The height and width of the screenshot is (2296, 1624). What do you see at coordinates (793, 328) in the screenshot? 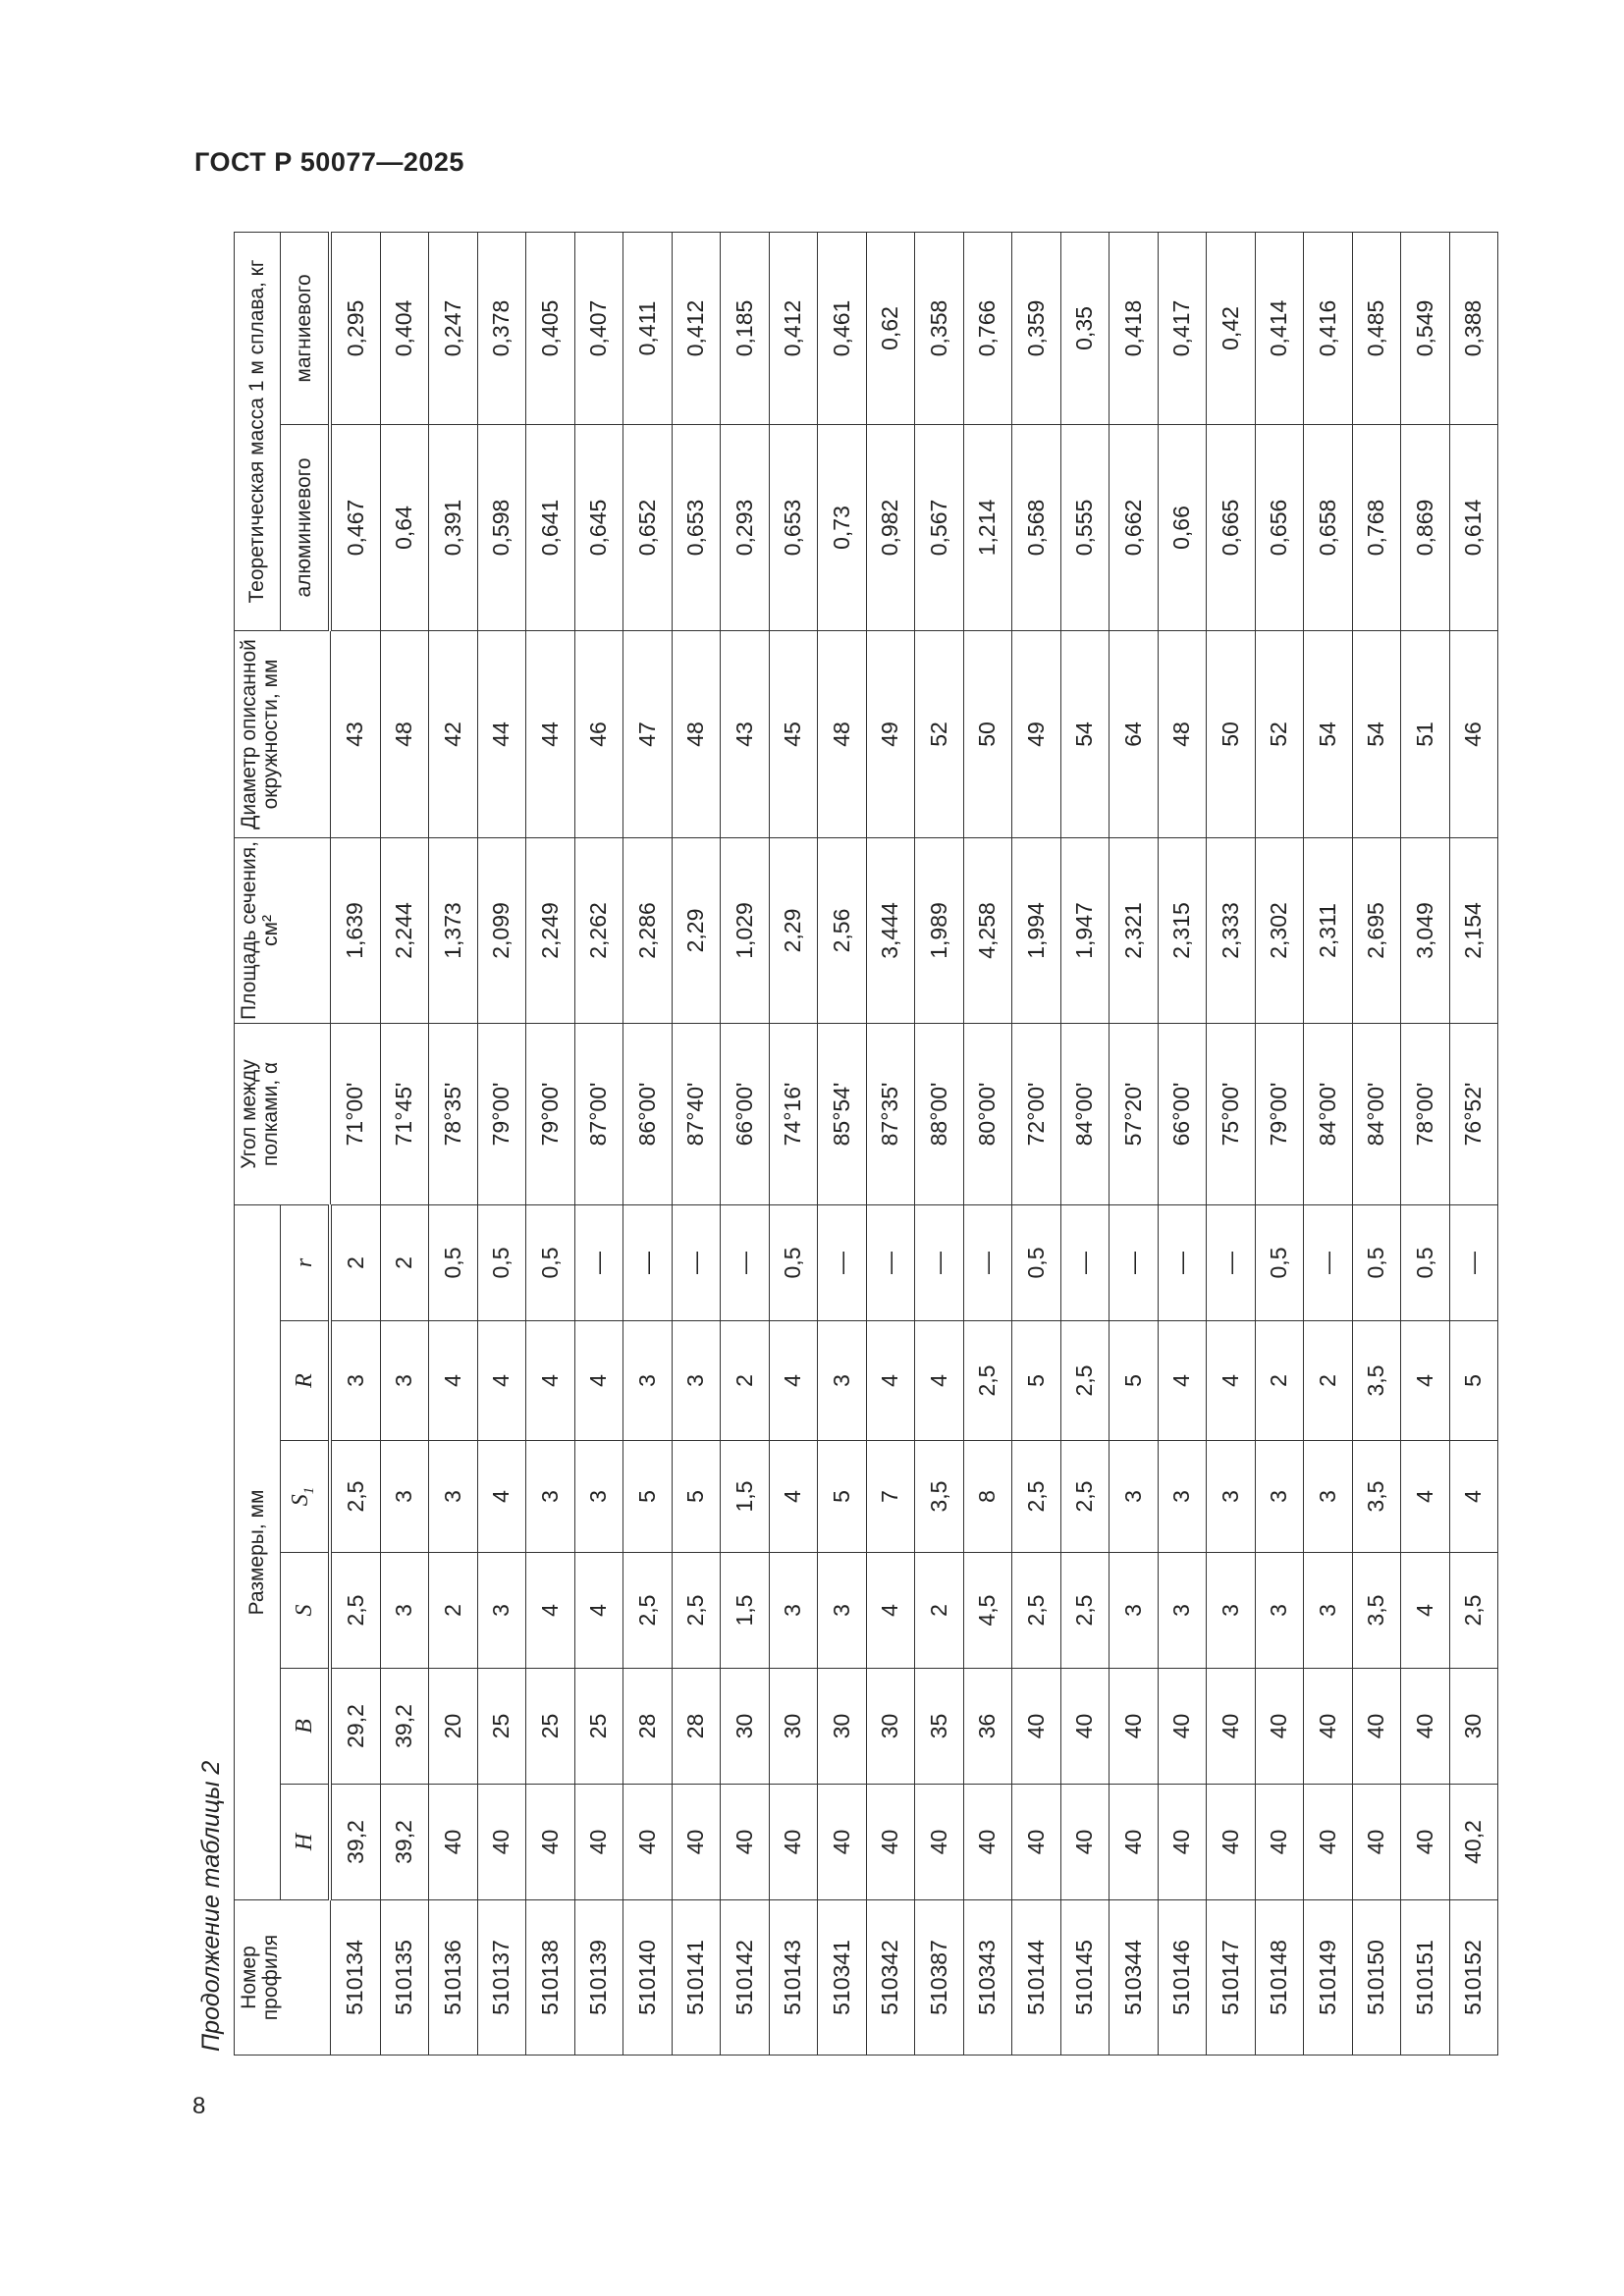
I see `cell-mass-magnesium: 0,412` at bounding box center [793, 328].